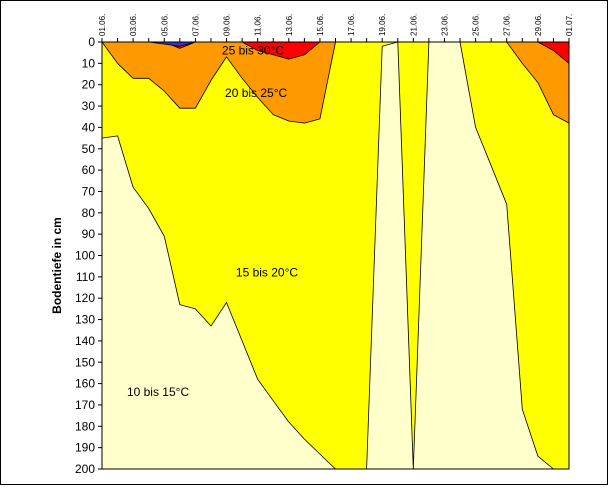 The width and height of the screenshot is (608, 489). Describe the element at coordinates (444, 25) in the screenshot. I see `x-tick-label: 23.06.` at that location.